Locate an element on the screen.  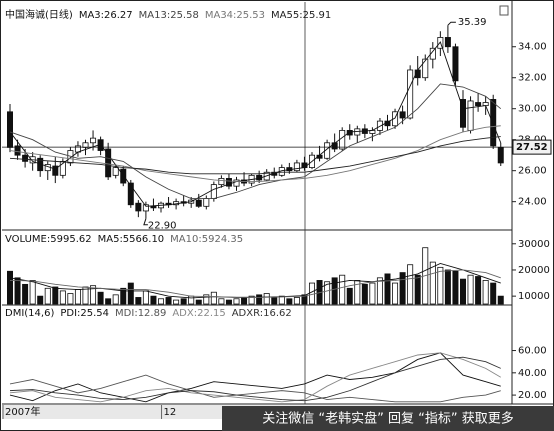
legend-entry: ADX:22.15 is located at coordinates (198, 313).